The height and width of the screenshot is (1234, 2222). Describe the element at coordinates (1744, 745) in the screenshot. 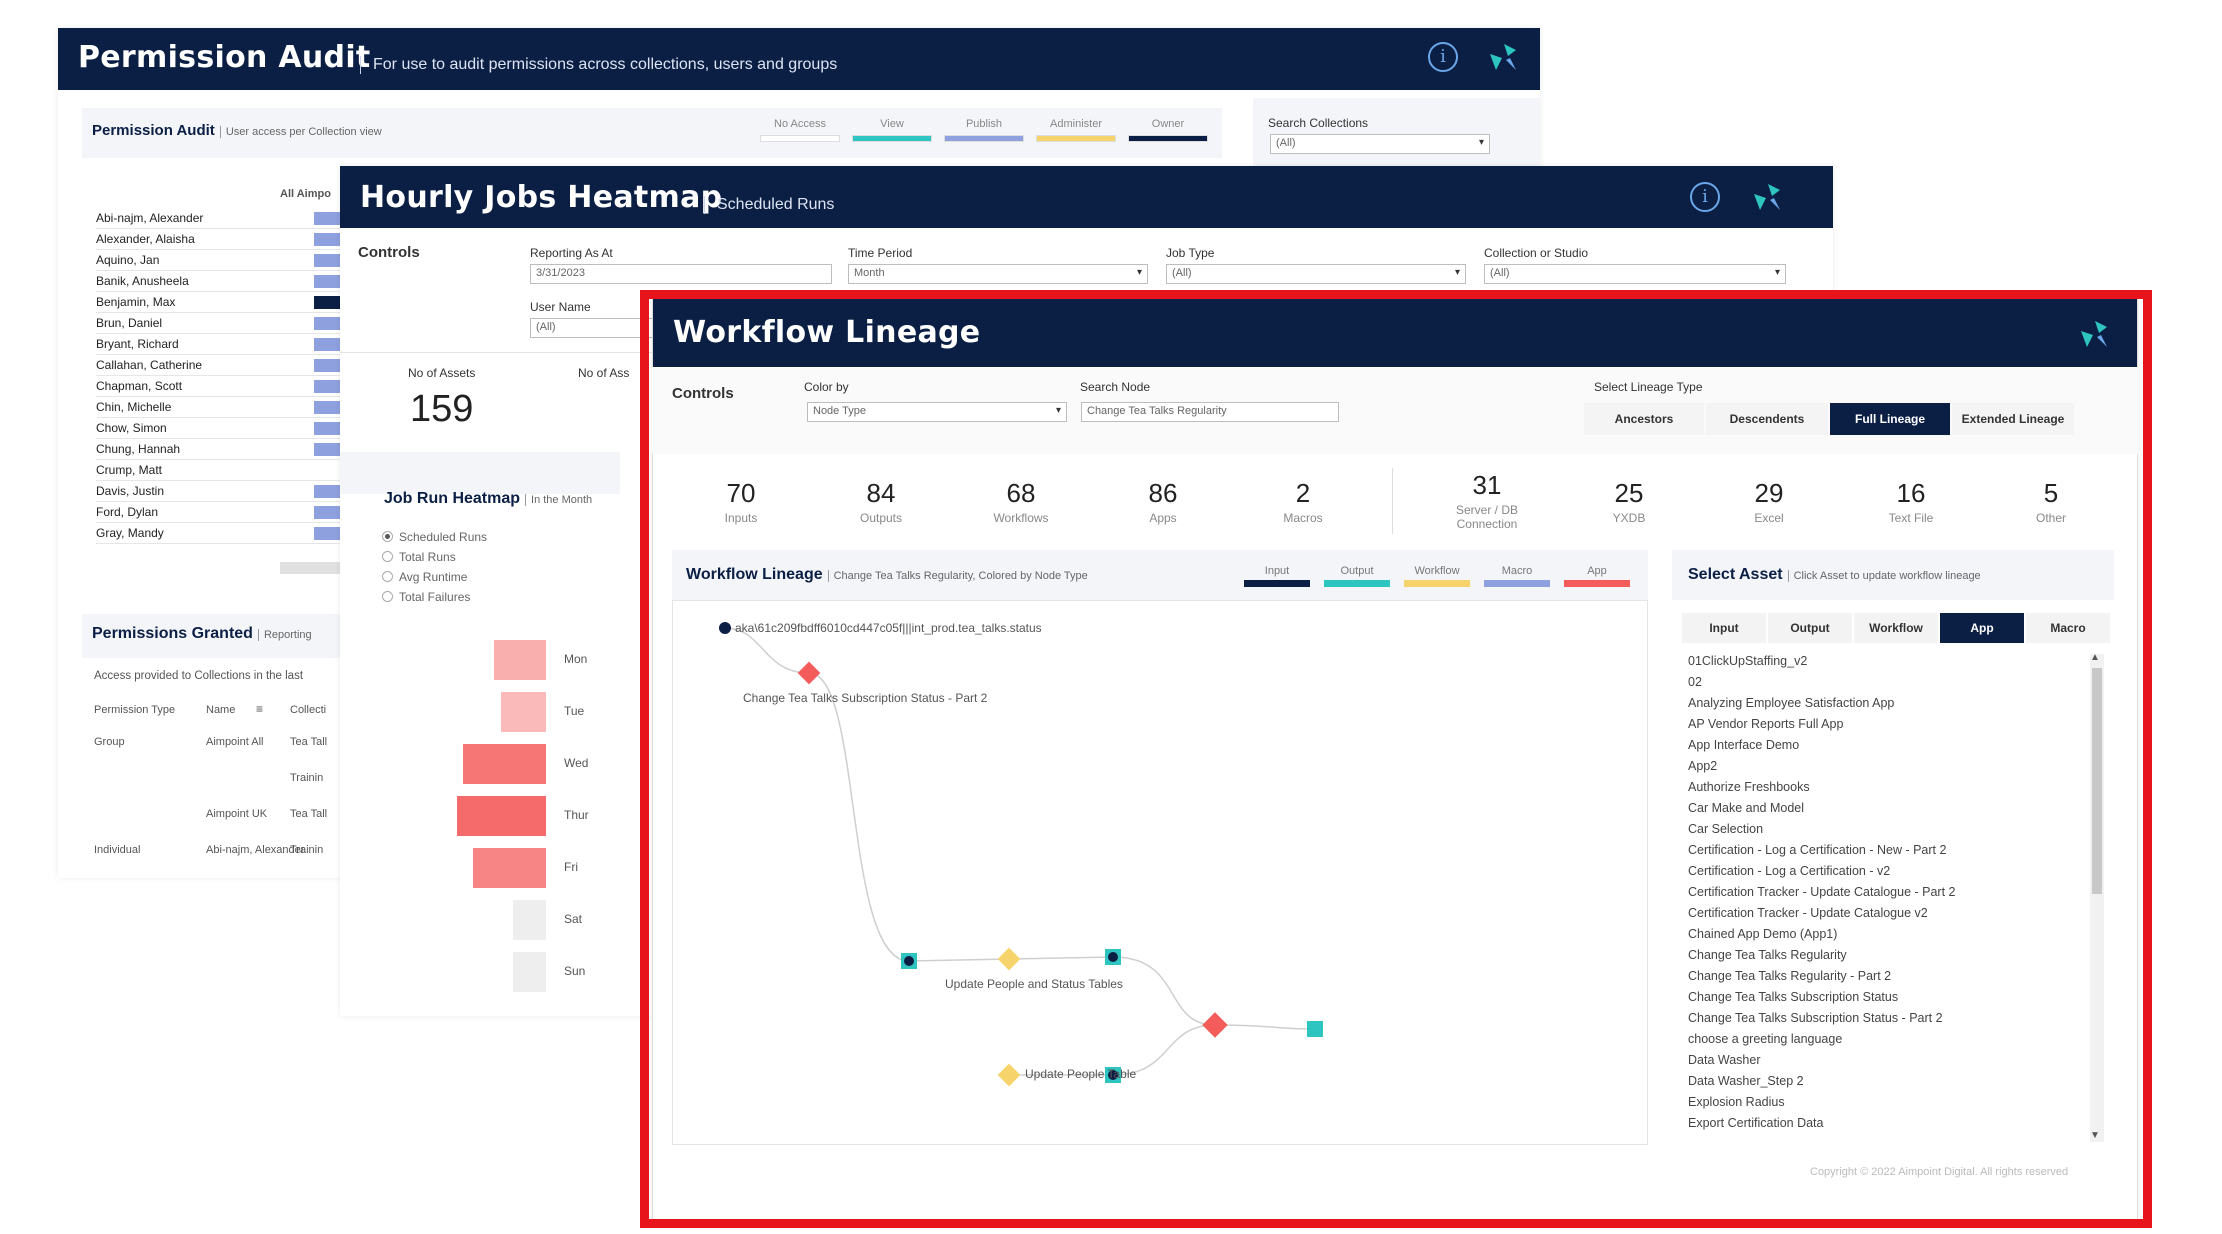

I see `asset-list-item: App Interface Demo` at that location.